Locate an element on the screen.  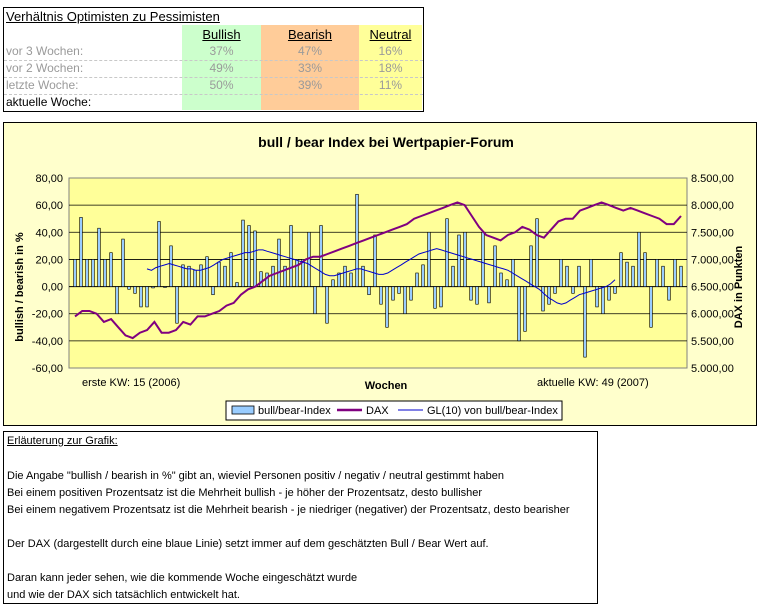
legend-gl-label: GL(10) von bull/bear-Index is located at coordinates (492, 411).